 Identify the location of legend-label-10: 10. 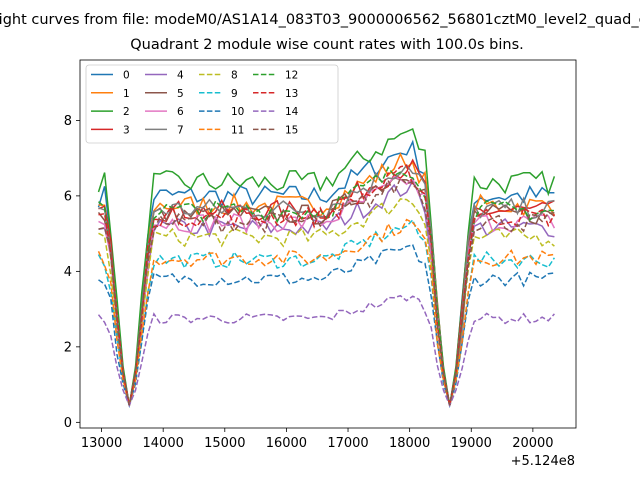
(237, 112).